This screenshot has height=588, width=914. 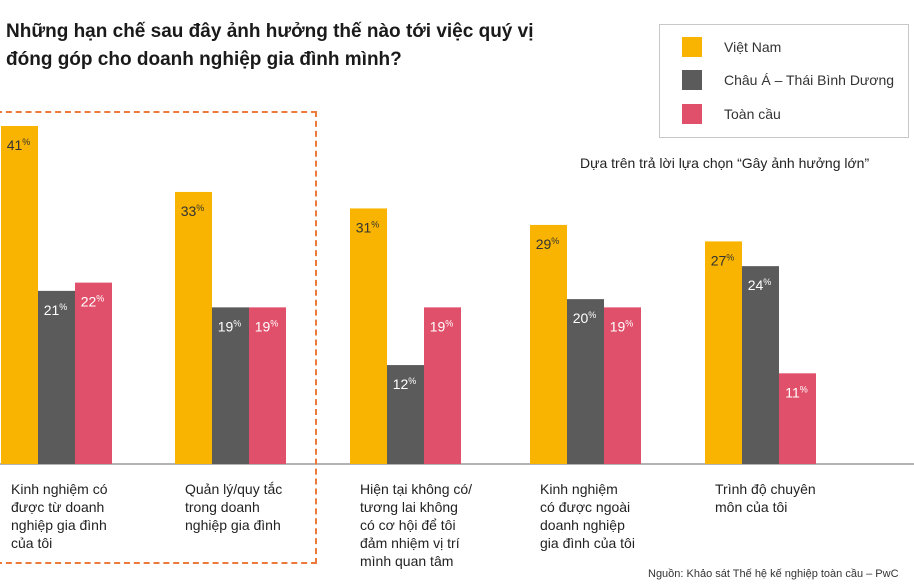 What do you see at coordinates (93, 302) in the screenshot?
I see `value-label-global-1: 22%` at bounding box center [93, 302].